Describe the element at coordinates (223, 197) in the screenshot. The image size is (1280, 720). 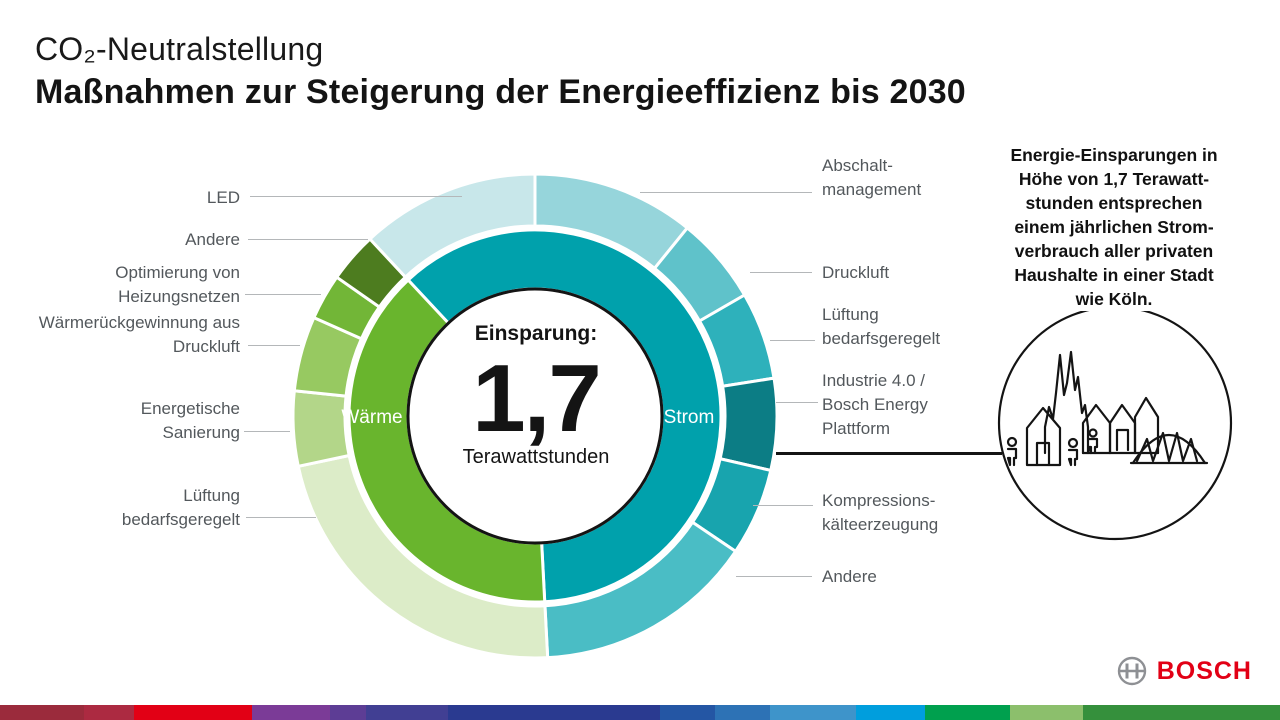
I see `callout-led: LED` at that location.